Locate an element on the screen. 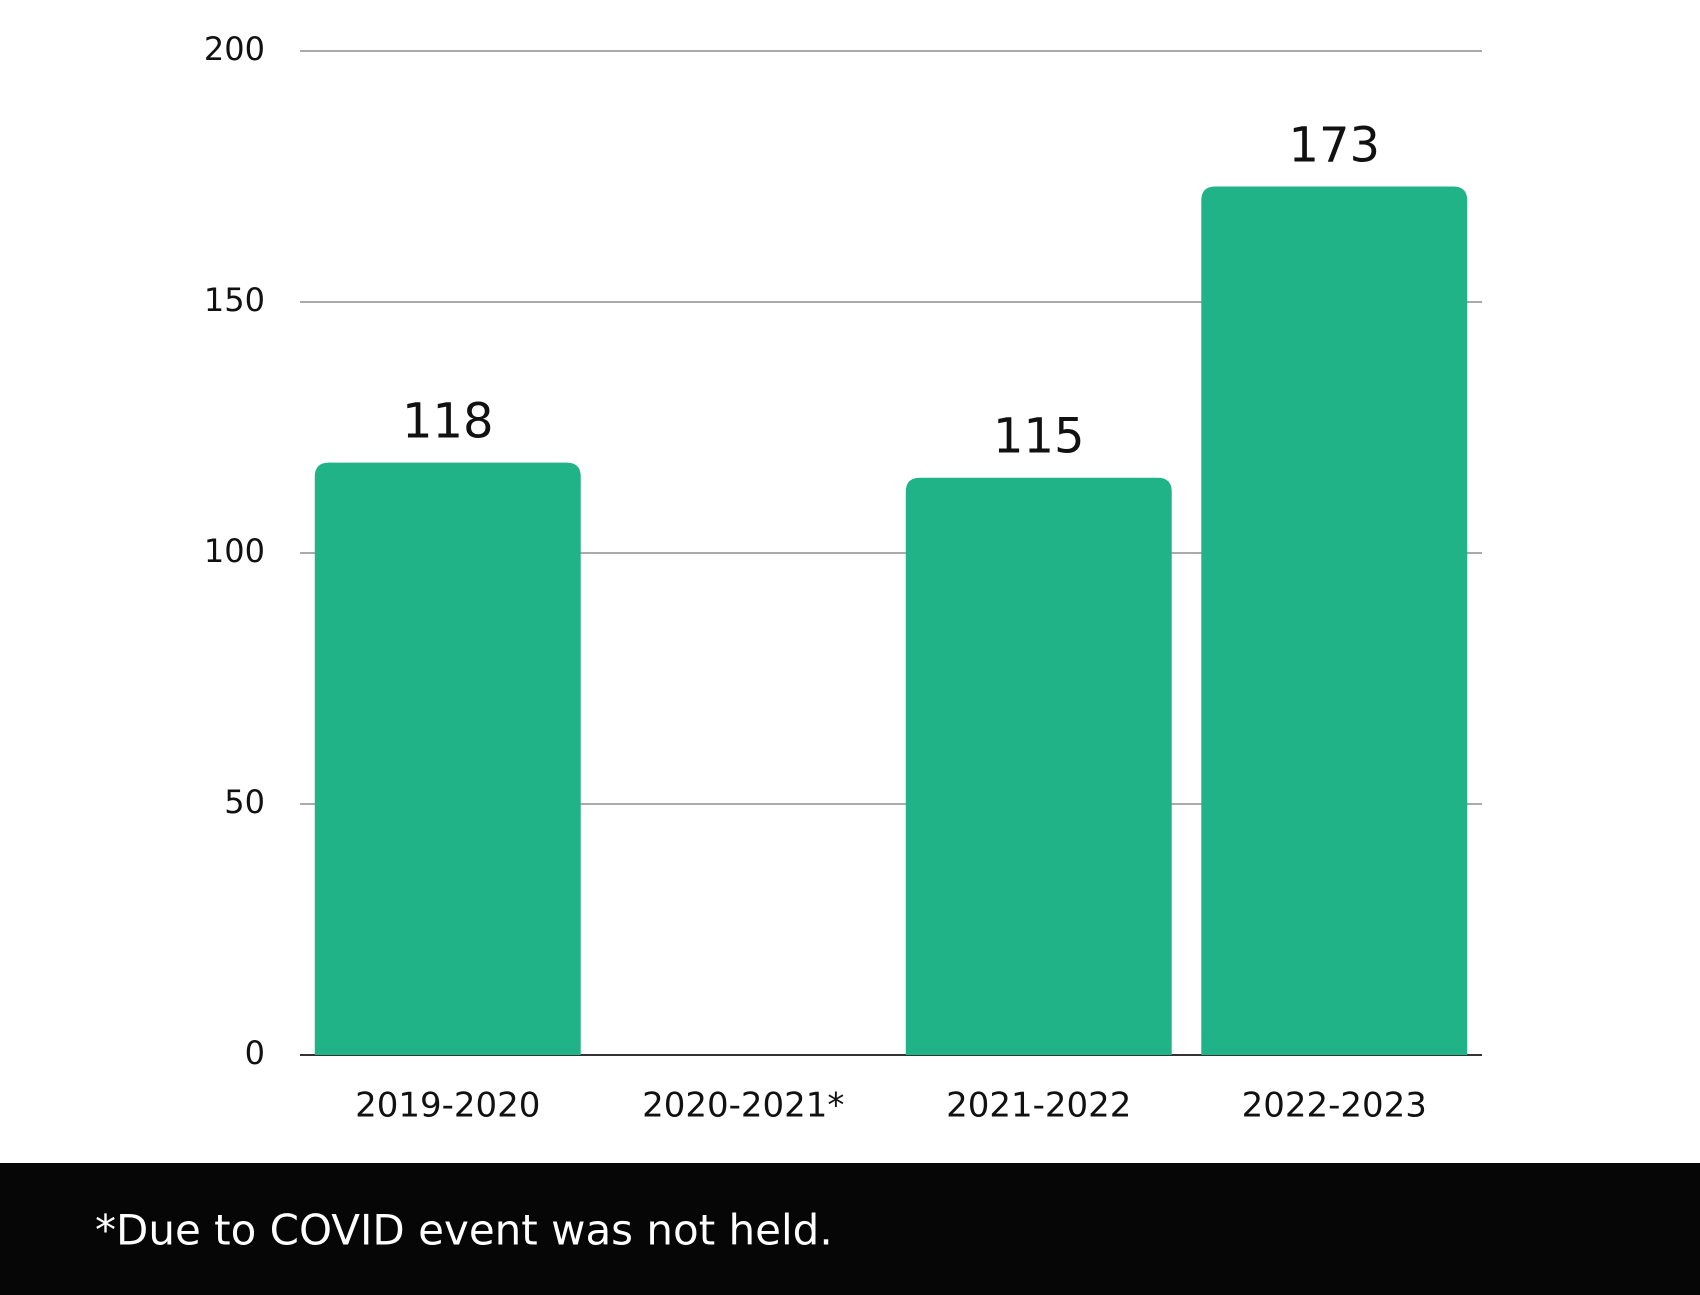 The image size is (1700, 1295). y-tick-label: 200 is located at coordinates (234, 49).